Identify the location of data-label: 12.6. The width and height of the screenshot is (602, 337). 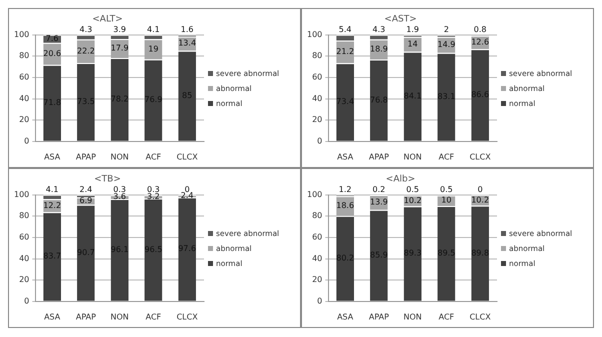
(480, 41).